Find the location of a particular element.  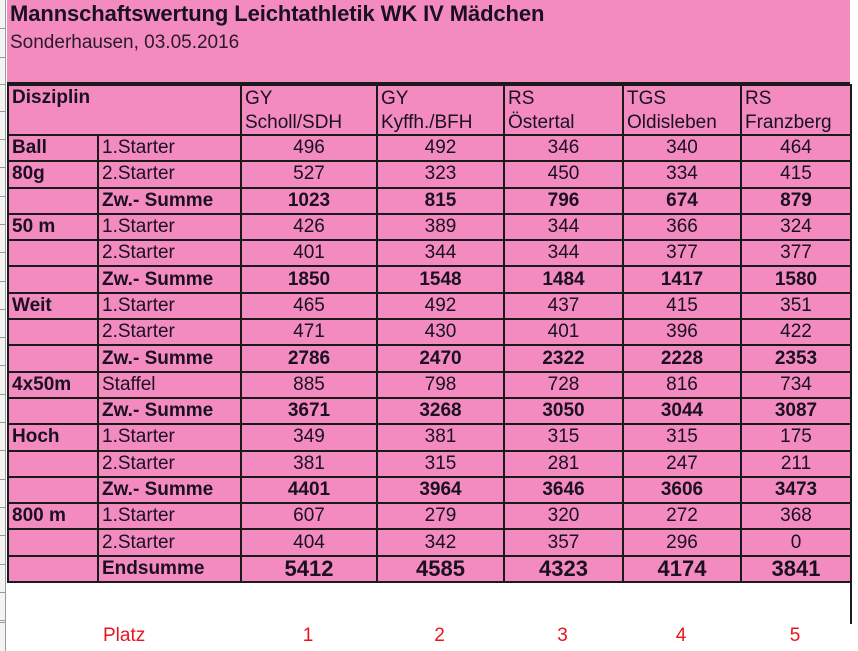

score-cell-team-1: 885 is located at coordinates (309, 384).